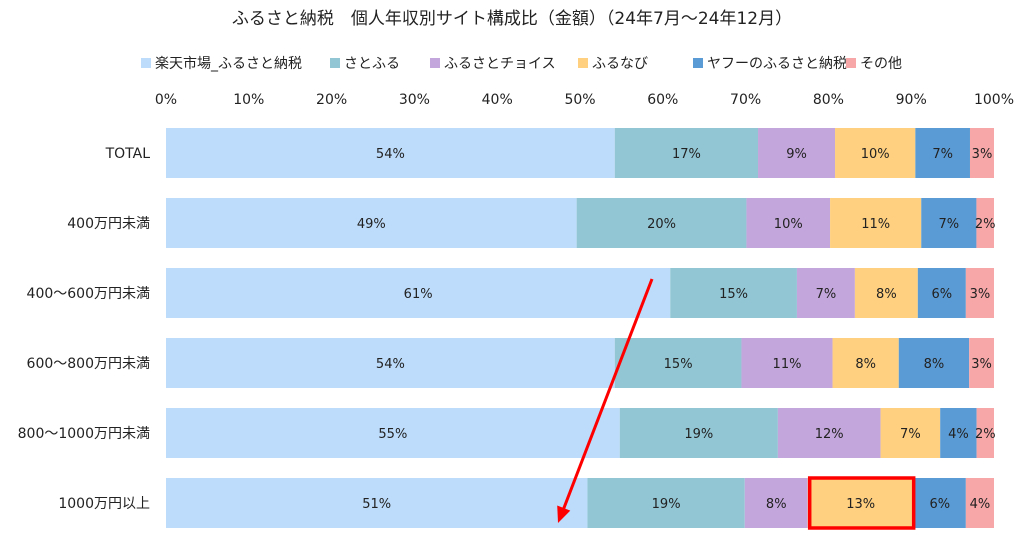  I want to click on bar-row: 55% 19% 12% 7% 4% 2%, so click(581, 433).